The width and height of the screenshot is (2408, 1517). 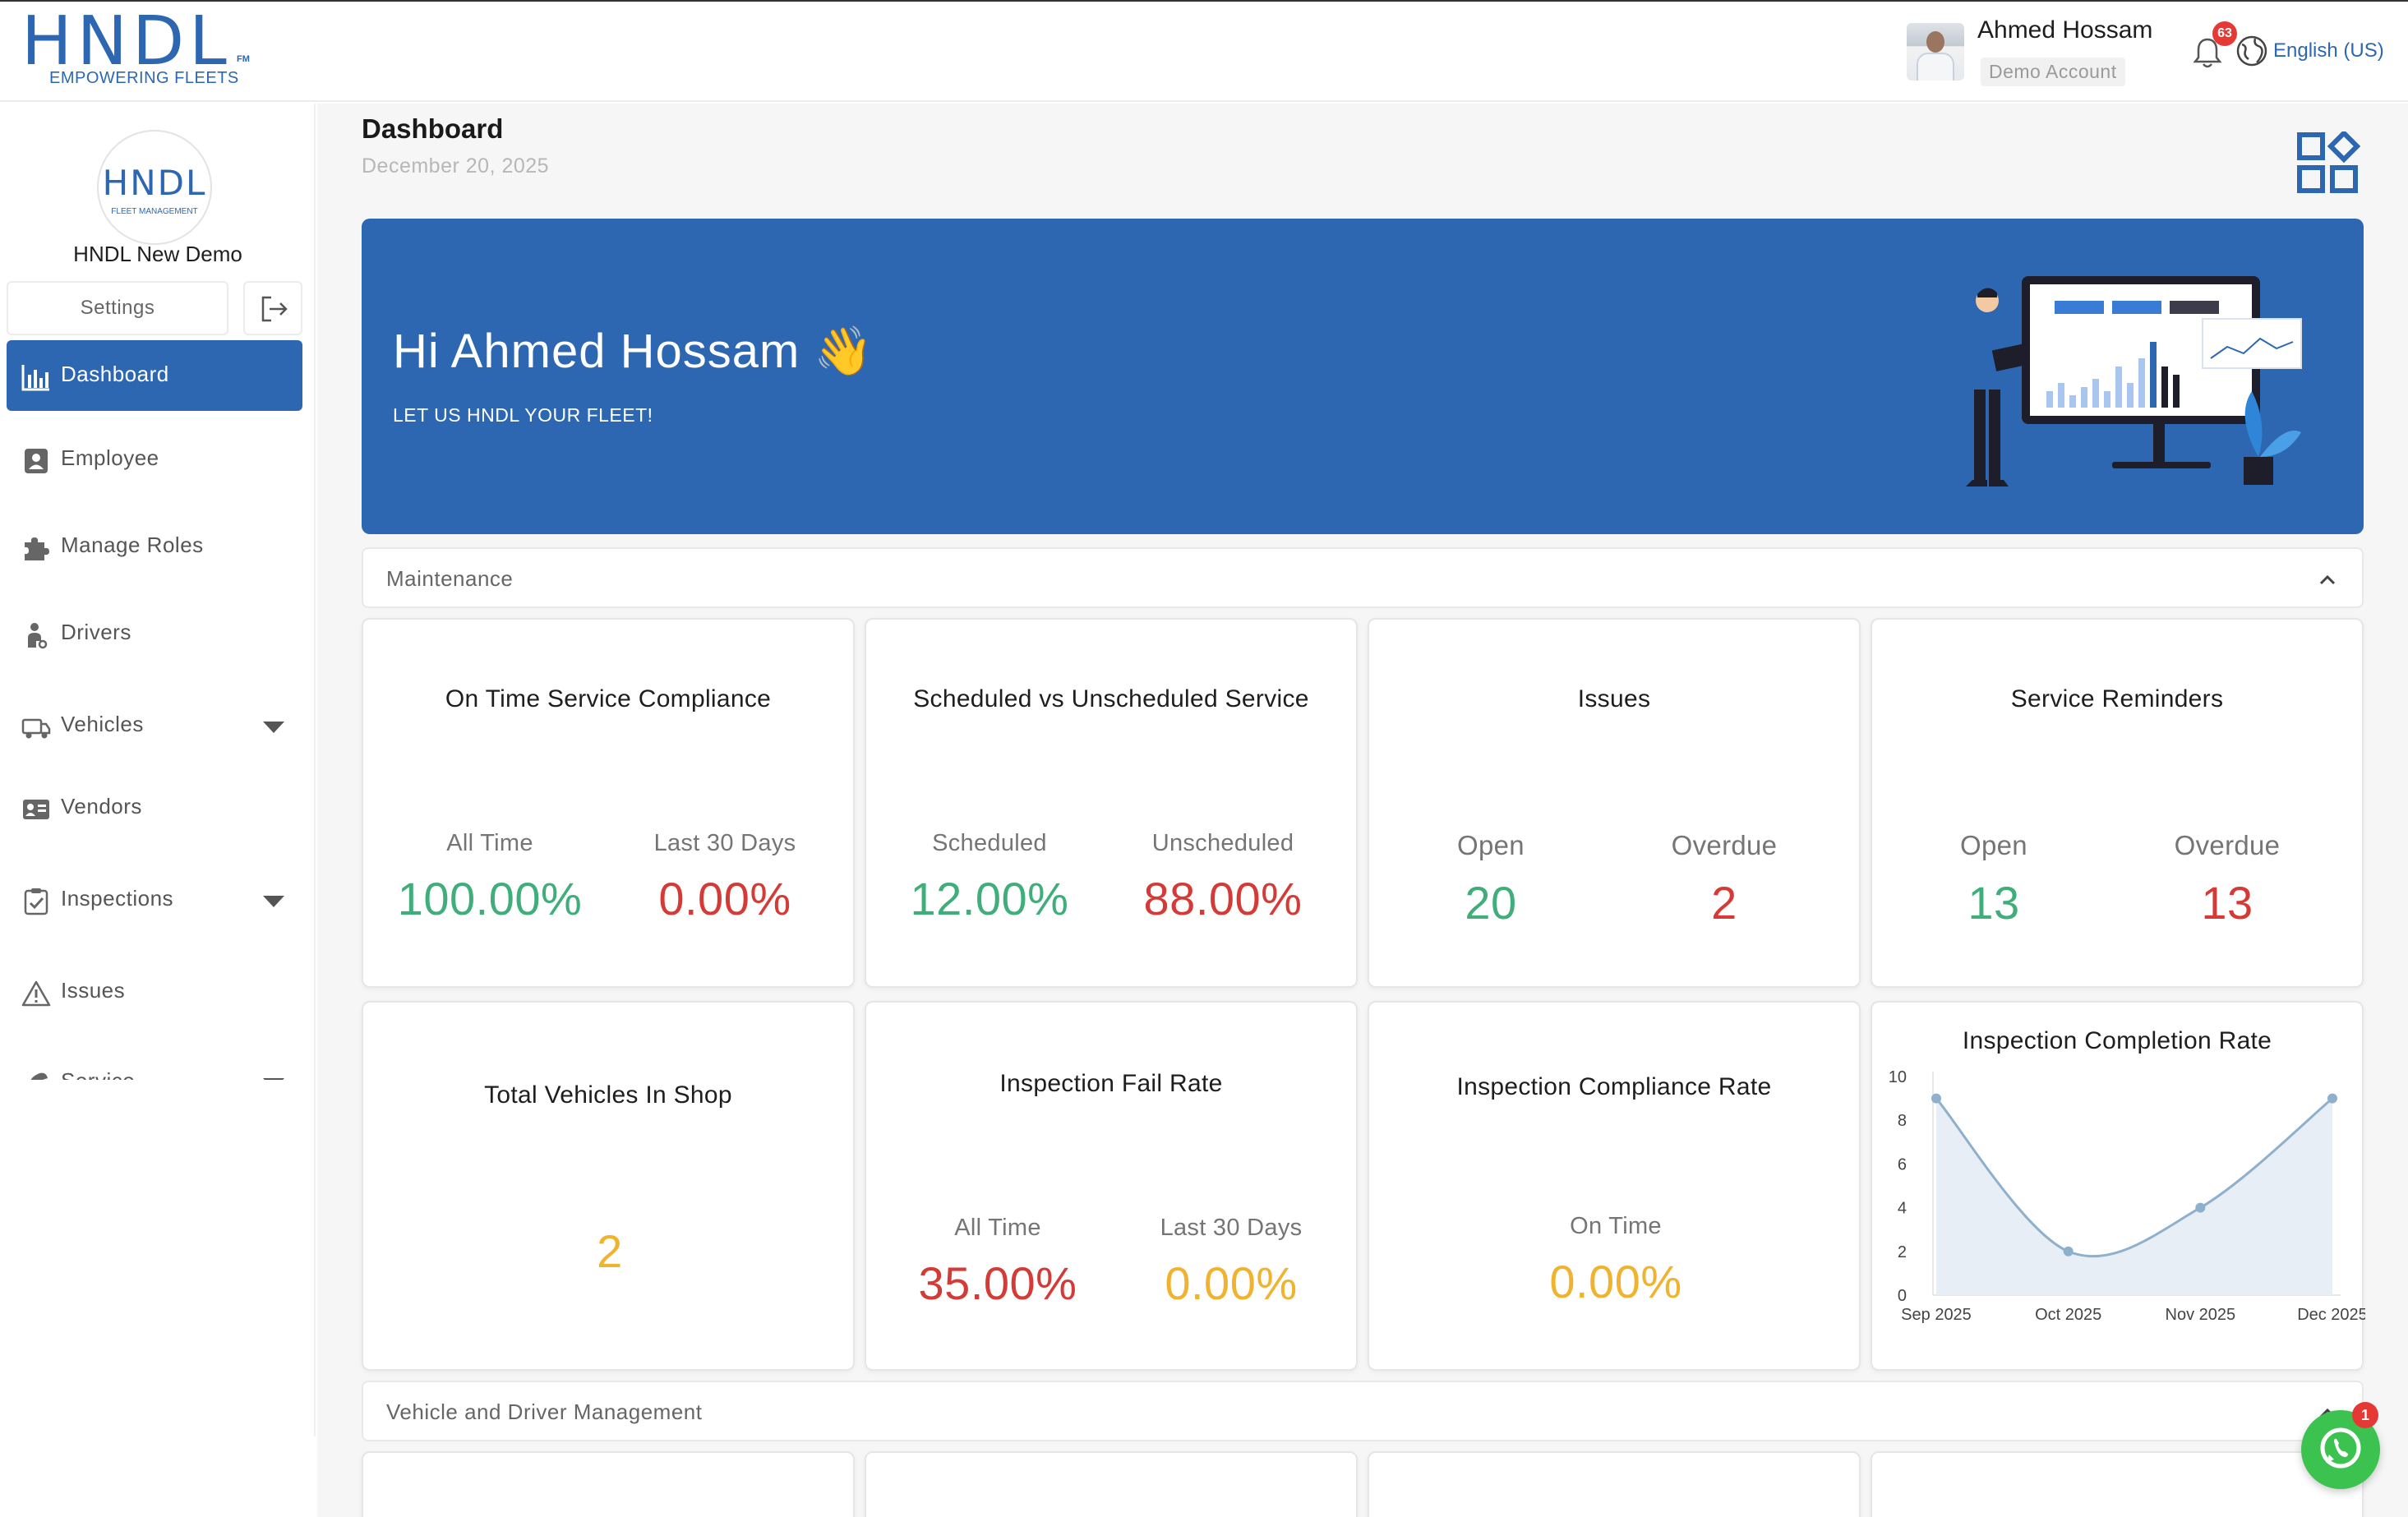 What do you see at coordinates (2331, 1315) in the screenshot?
I see `x-tick-label: Dec 2025` at bounding box center [2331, 1315].